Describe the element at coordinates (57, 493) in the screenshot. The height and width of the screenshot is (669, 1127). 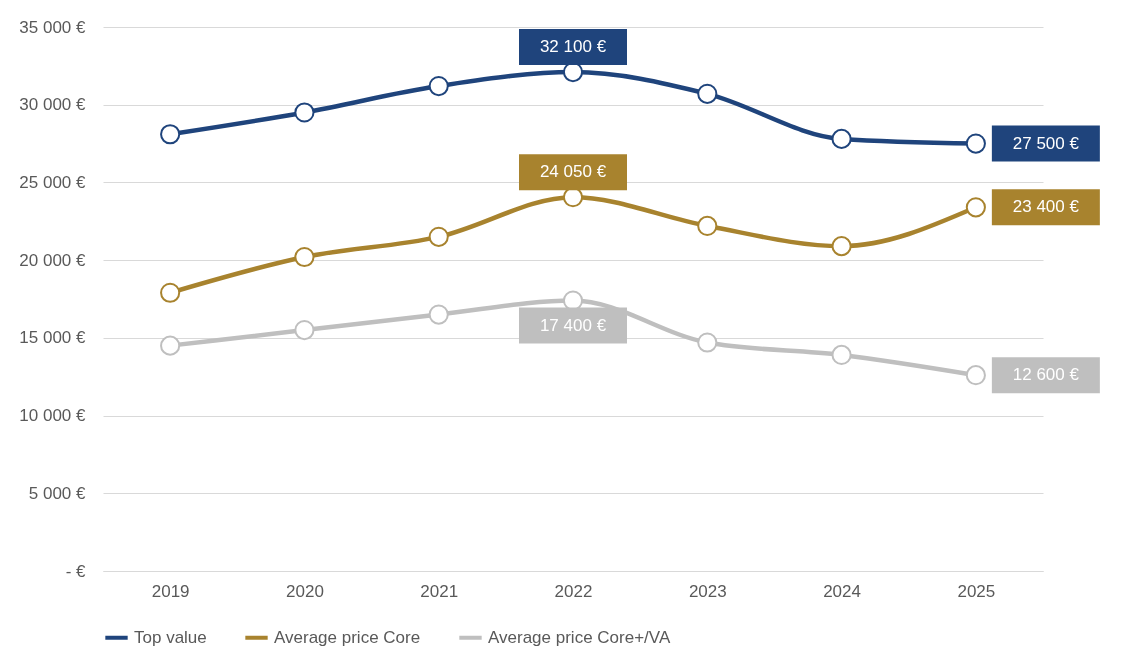
I see `y-tick-label: 5 000 €` at that location.